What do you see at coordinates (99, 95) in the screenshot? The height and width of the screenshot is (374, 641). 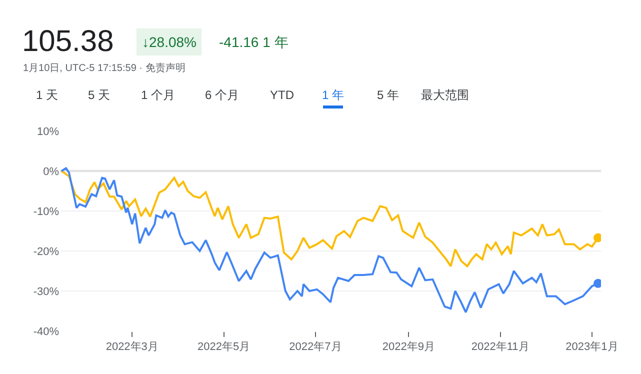 I see `text: 5 天` at bounding box center [99, 95].